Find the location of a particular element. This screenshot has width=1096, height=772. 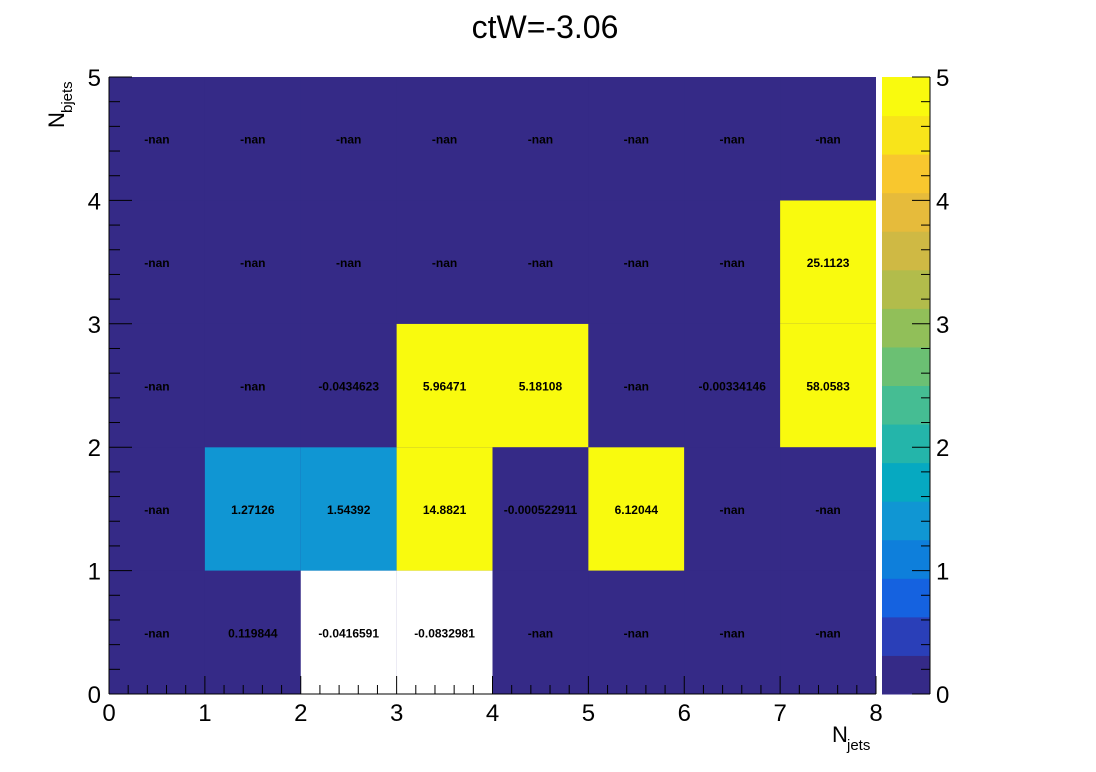

y-axis-title: N bjets is located at coordinates (60, 104).